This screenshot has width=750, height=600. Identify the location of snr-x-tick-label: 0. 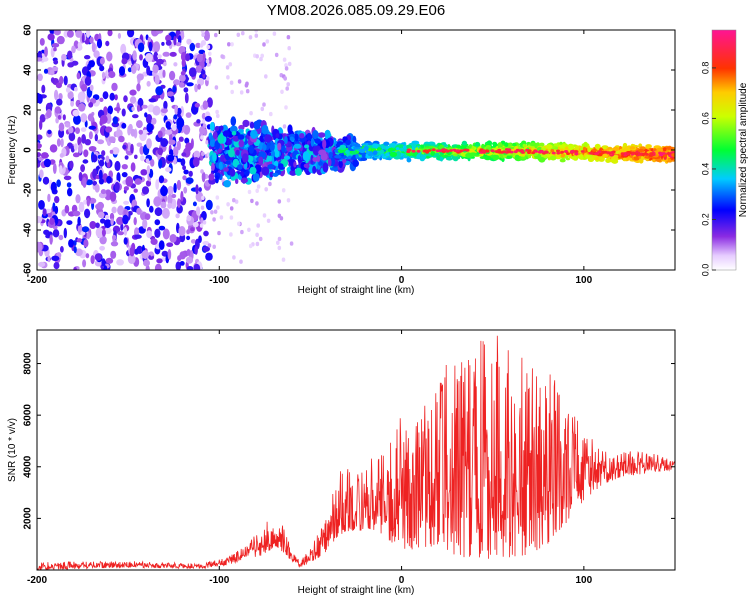
(402, 580).